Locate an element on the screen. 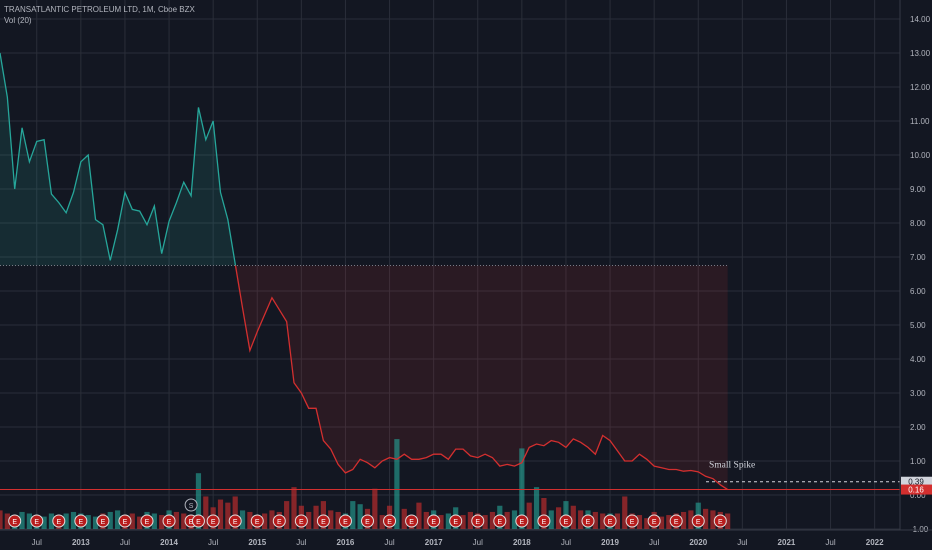  volume-indicator-label: Vol (20) is located at coordinates (18, 20).